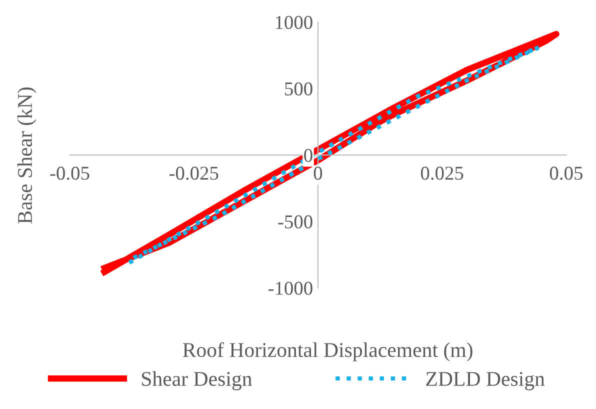 This screenshot has height=409, width=596. Describe the element at coordinates (318, 173) in the screenshot. I see `x-tick-label: 0` at that location.